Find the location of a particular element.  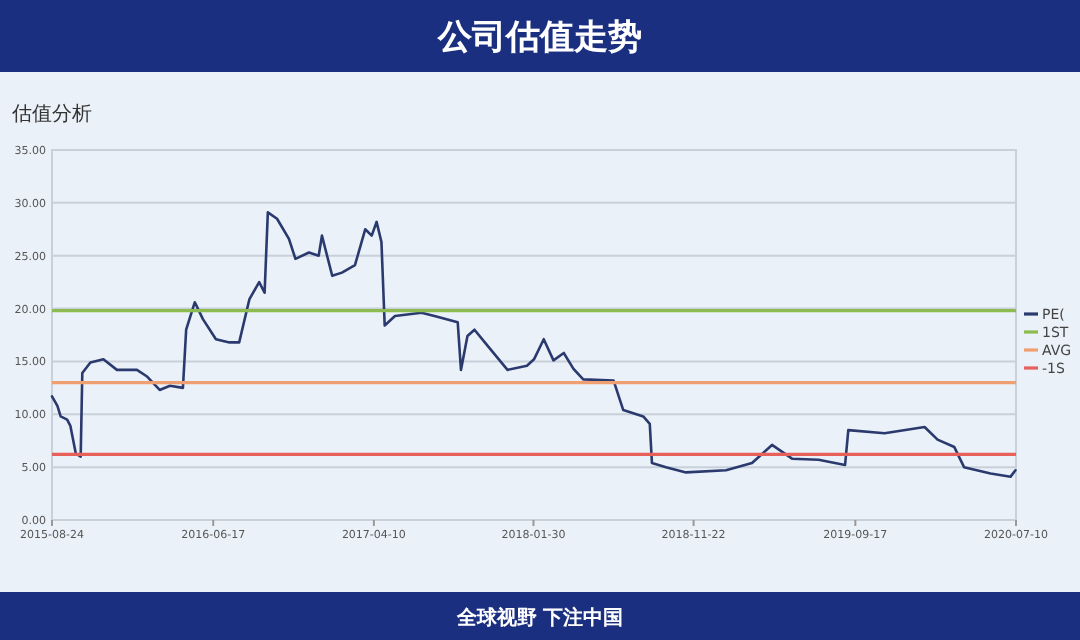

text: 全球视野 下注中国 is located at coordinates (539, 618).